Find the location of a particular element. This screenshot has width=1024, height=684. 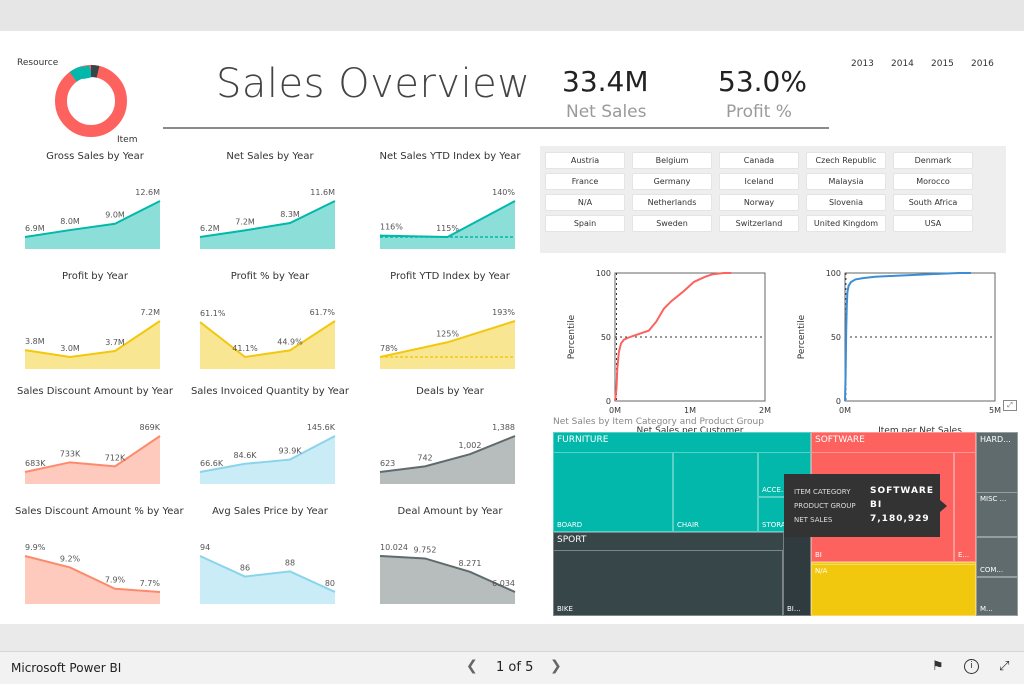

country-chip-n-a: N/A is located at coordinates (585, 202).